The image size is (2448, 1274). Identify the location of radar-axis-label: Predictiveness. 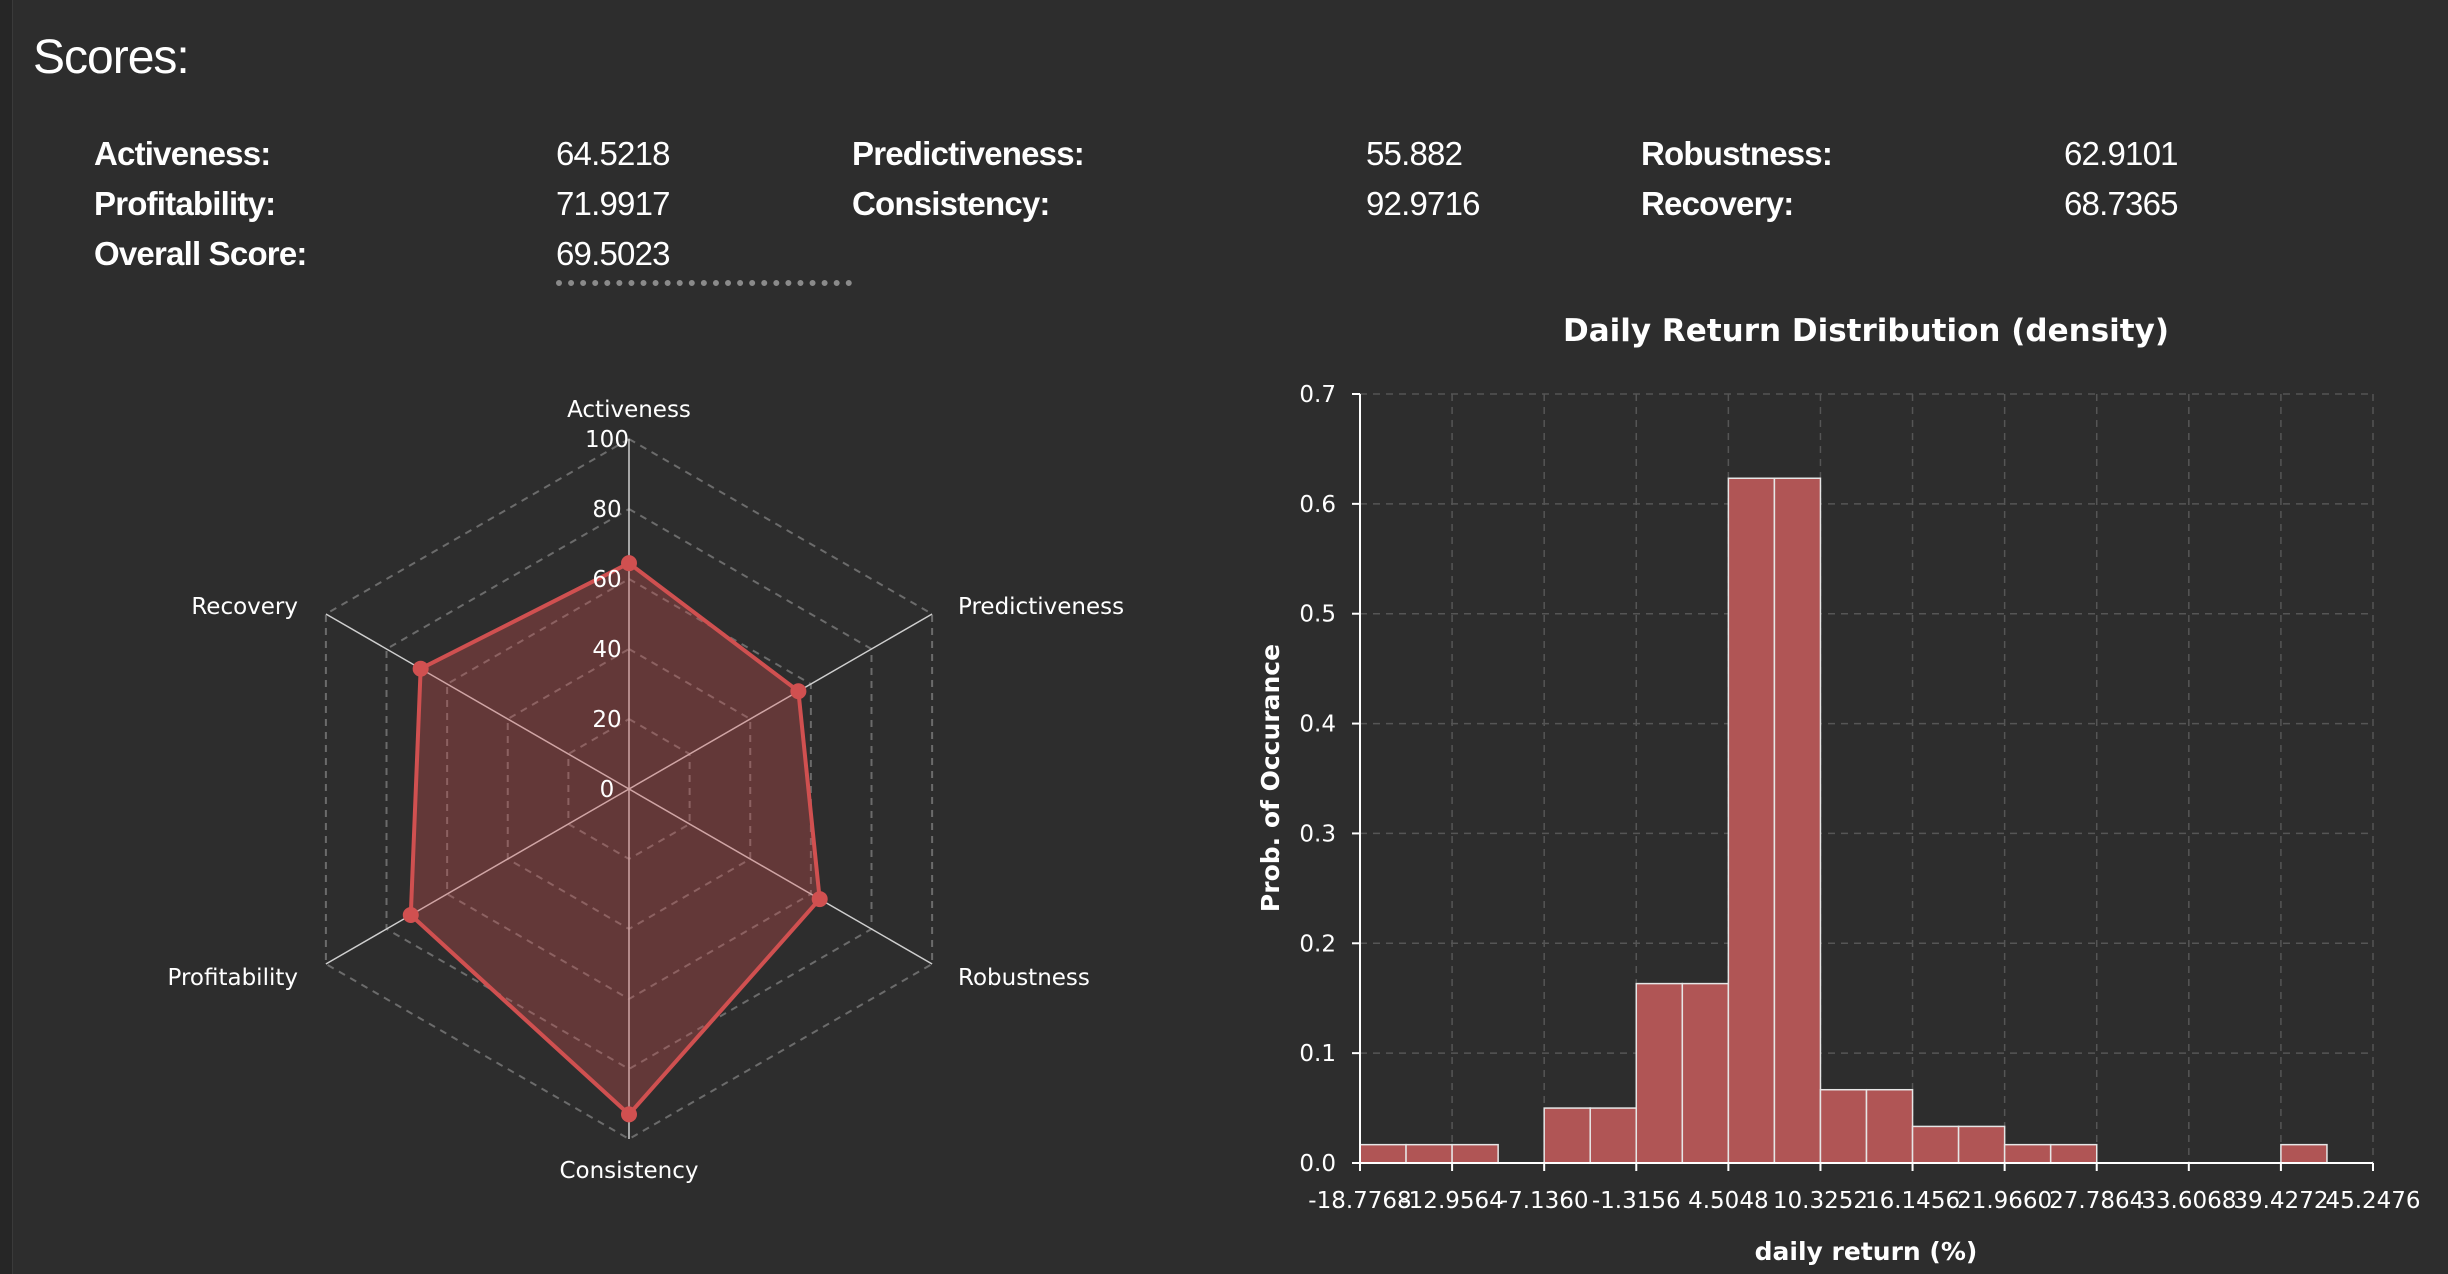
(1041, 607).